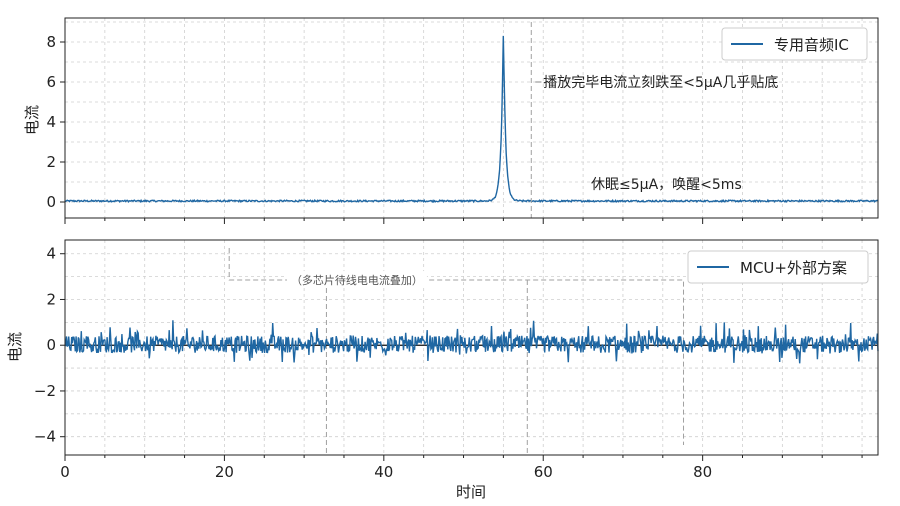 The height and width of the screenshot is (506, 900). I want to click on x-tick-label: 80, so click(702, 472).